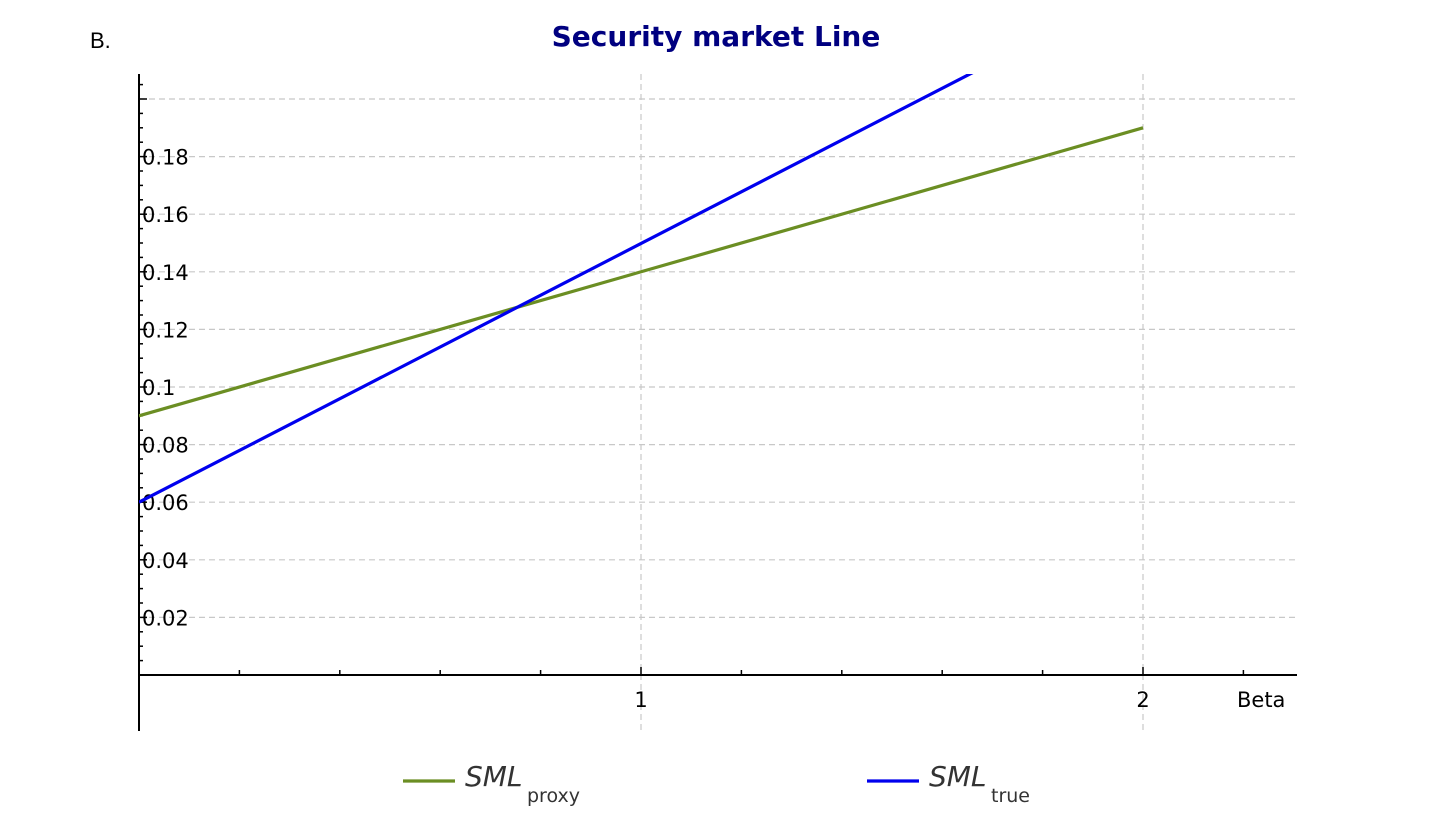 The image size is (1452, 824). What do you see at coordinates (553, 796) in the screenshot?
I see `legend-subscript-proxy: proxy` at bounding box center [553, 796].